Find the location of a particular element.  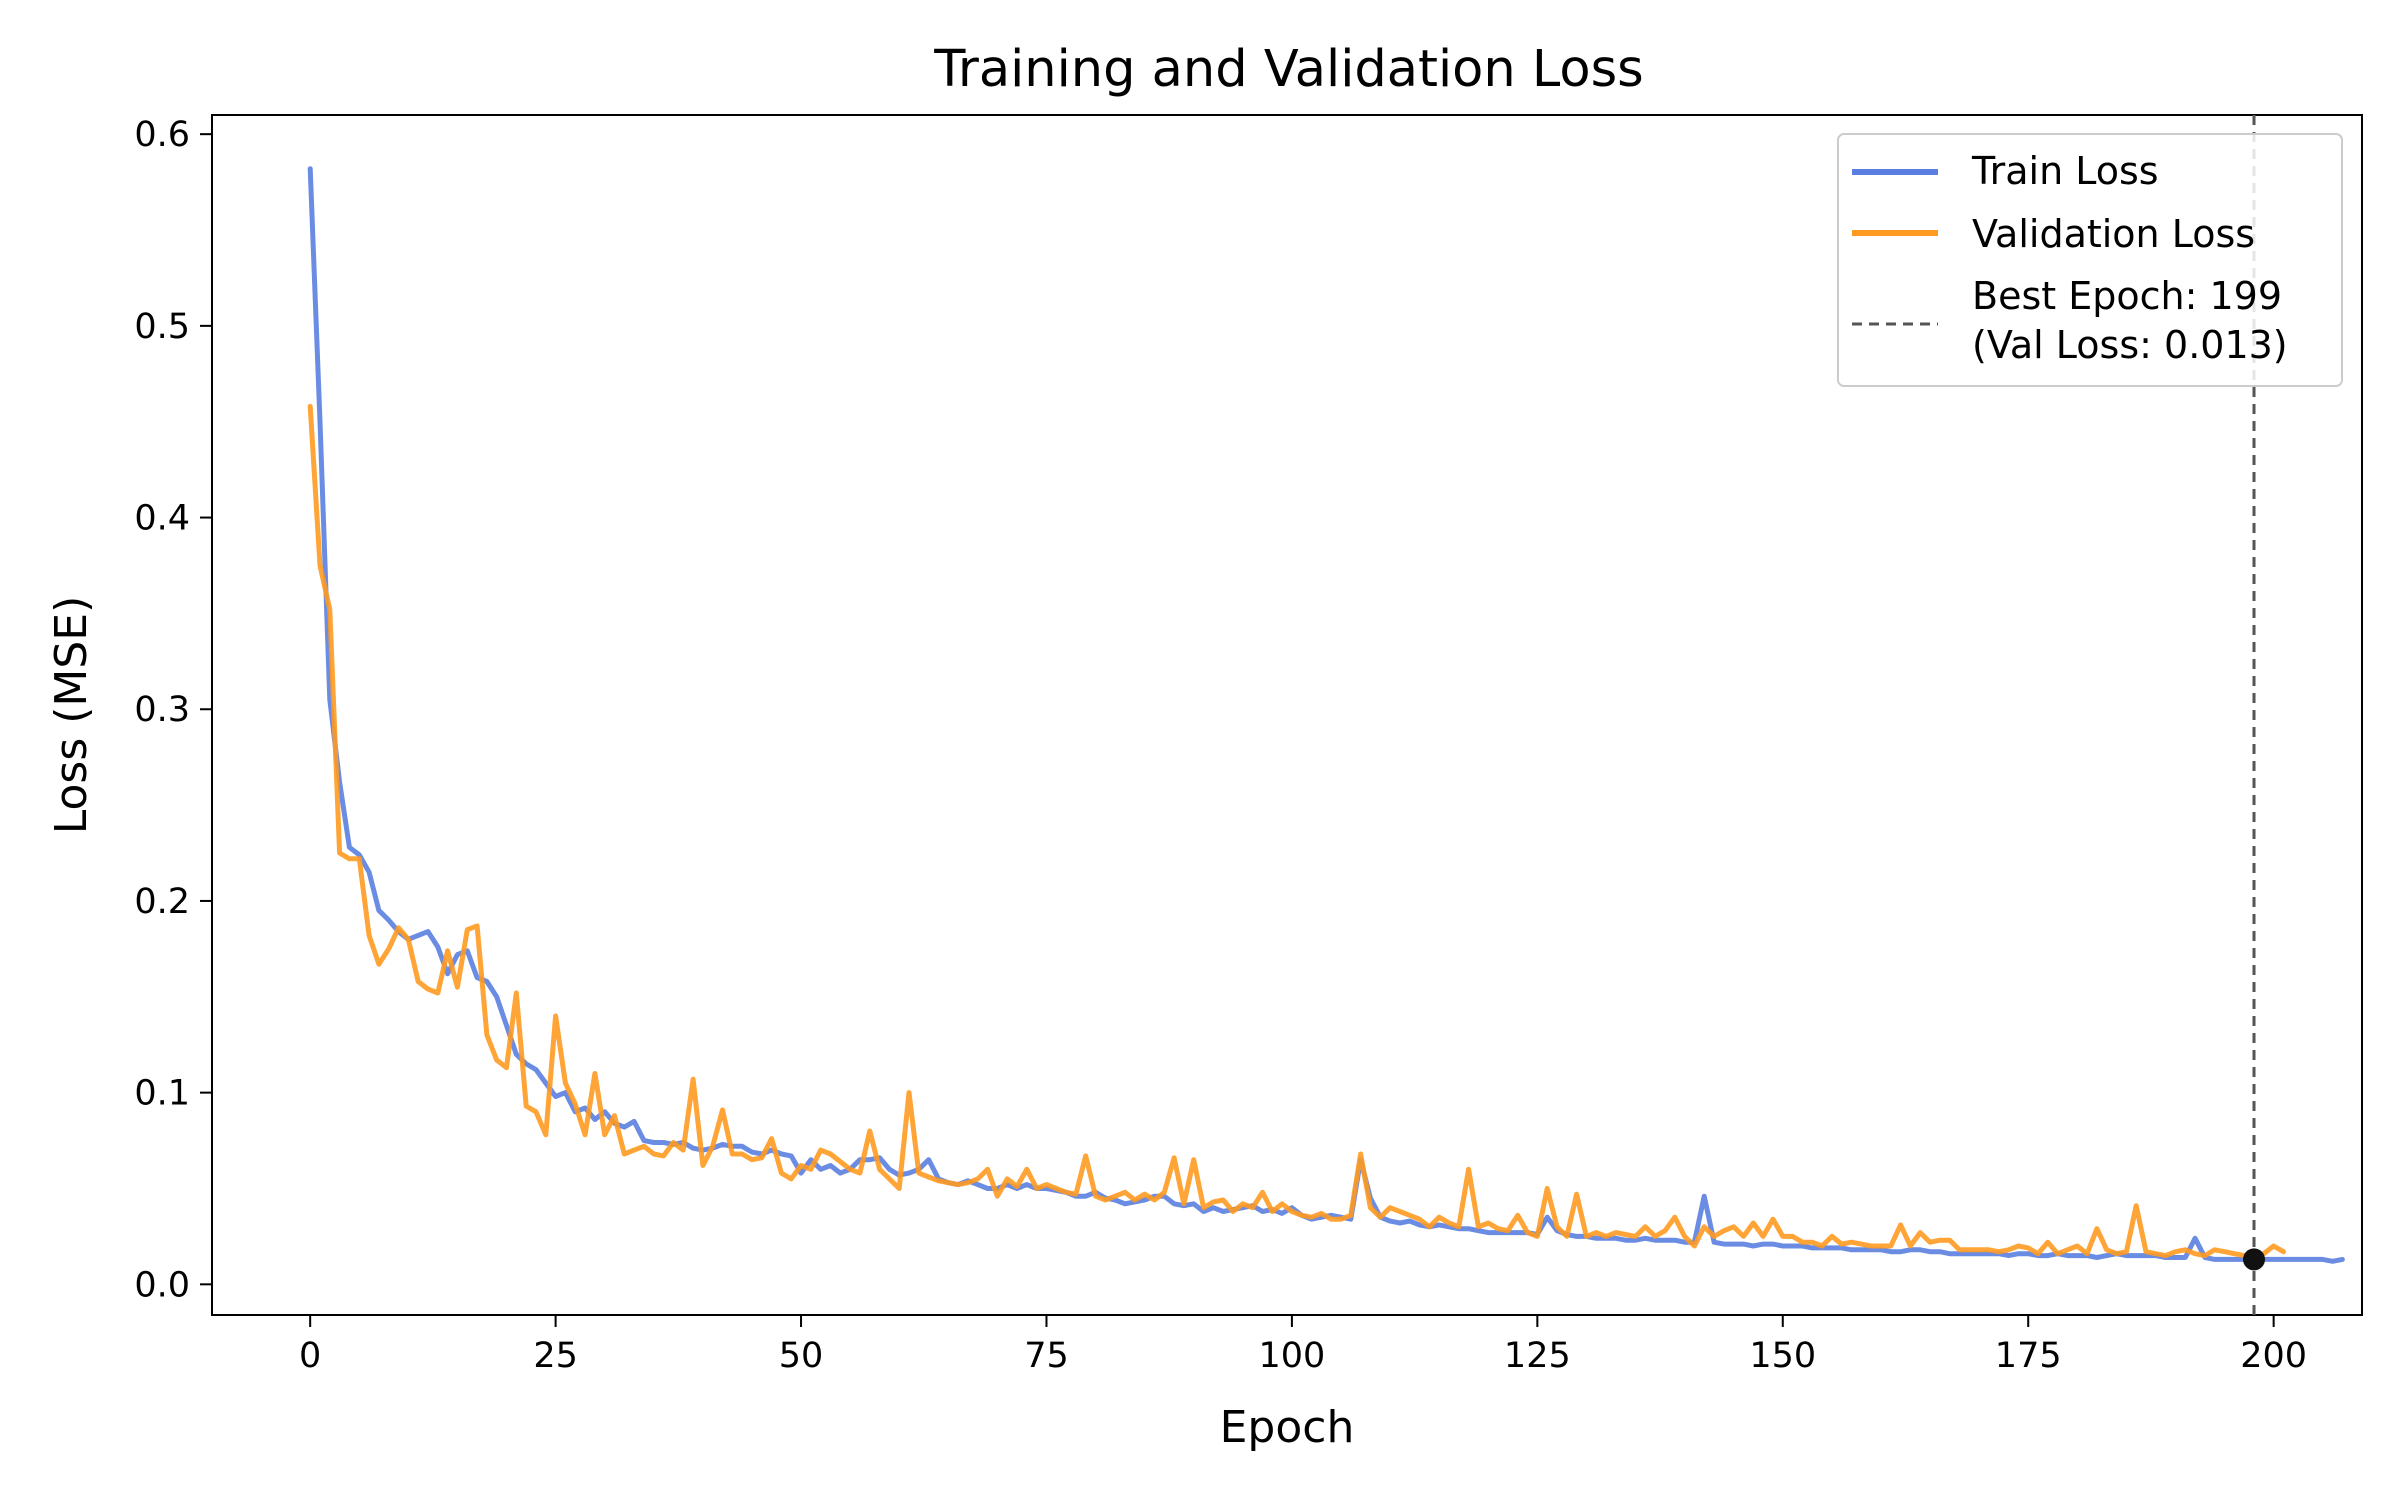

x-tick-label: 175 is located at coordinates (2028, 1356).